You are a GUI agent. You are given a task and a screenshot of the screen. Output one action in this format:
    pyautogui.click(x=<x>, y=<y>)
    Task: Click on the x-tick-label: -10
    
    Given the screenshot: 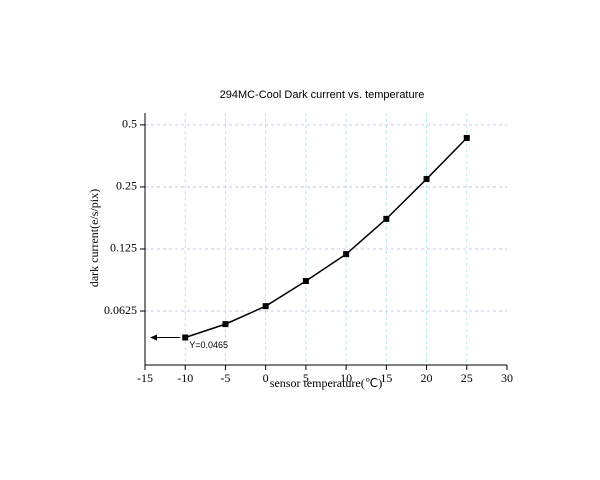 What is the action you would take?
    pyautogui.click(x=185, y=378)
    